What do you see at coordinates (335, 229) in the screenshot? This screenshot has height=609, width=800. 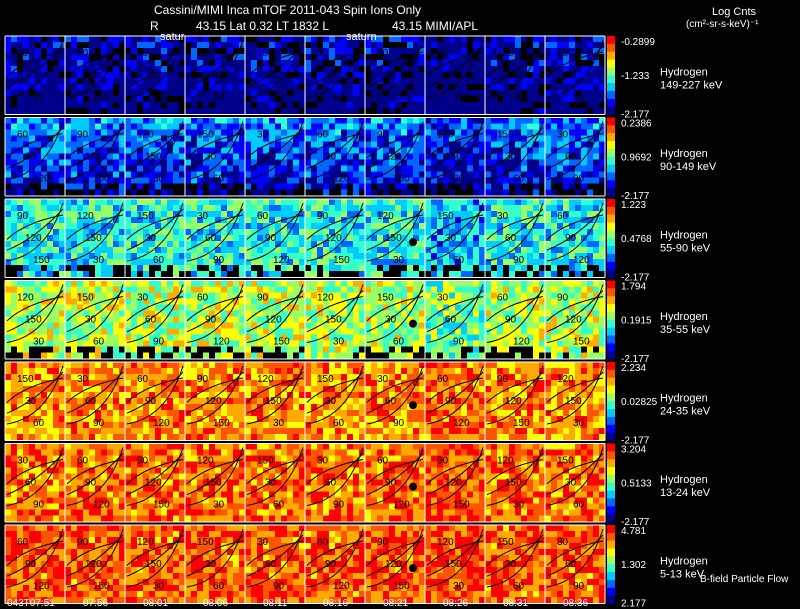 I see `contour-line` at bounding box center [335, 229].